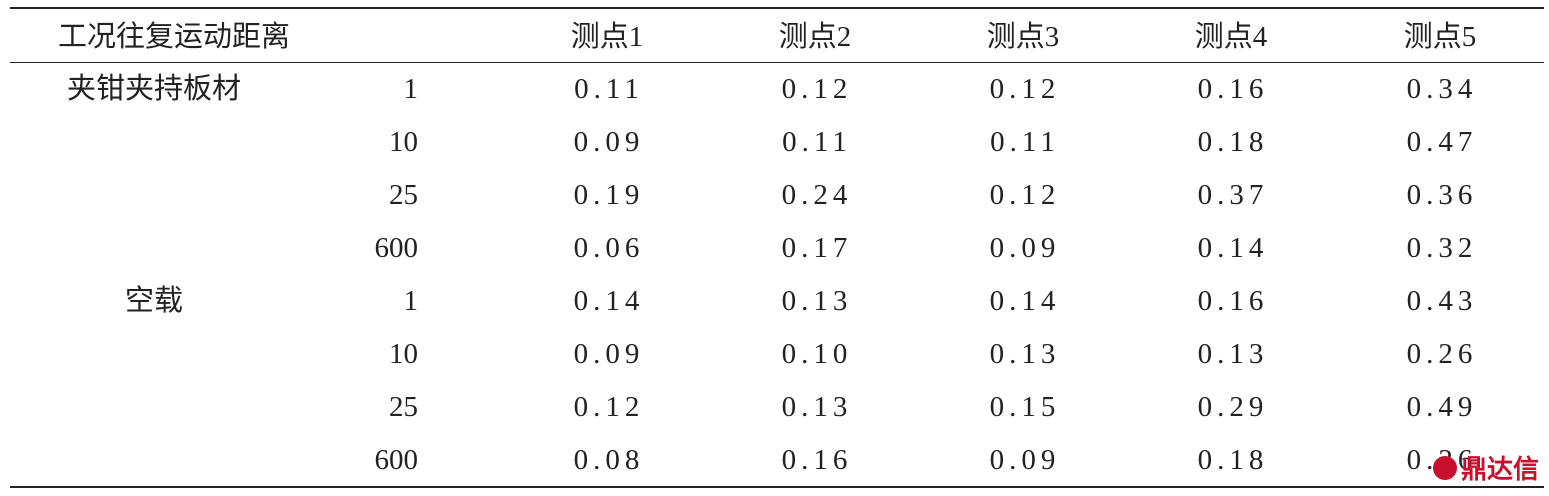  I want to click on value-cell: 0.47, so click(1442, 142).